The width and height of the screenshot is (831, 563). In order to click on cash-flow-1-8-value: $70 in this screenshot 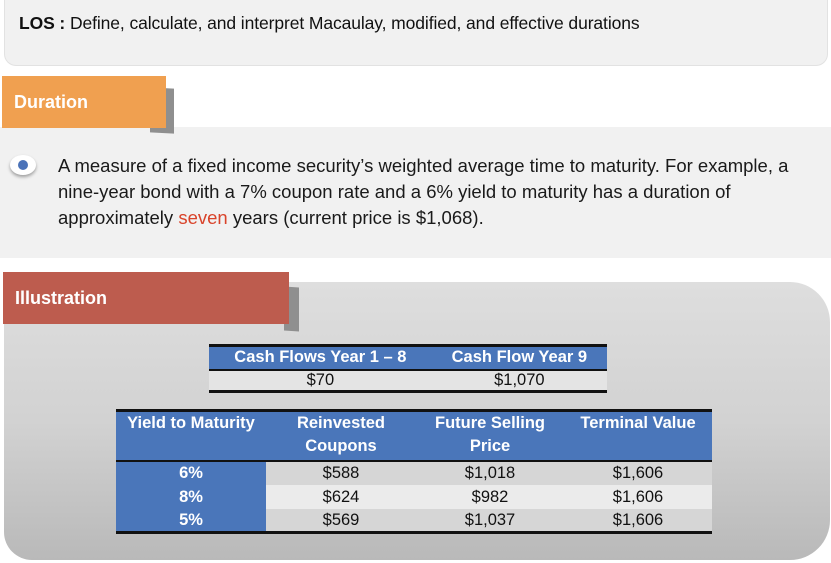, I will do `click(320, 380)`.